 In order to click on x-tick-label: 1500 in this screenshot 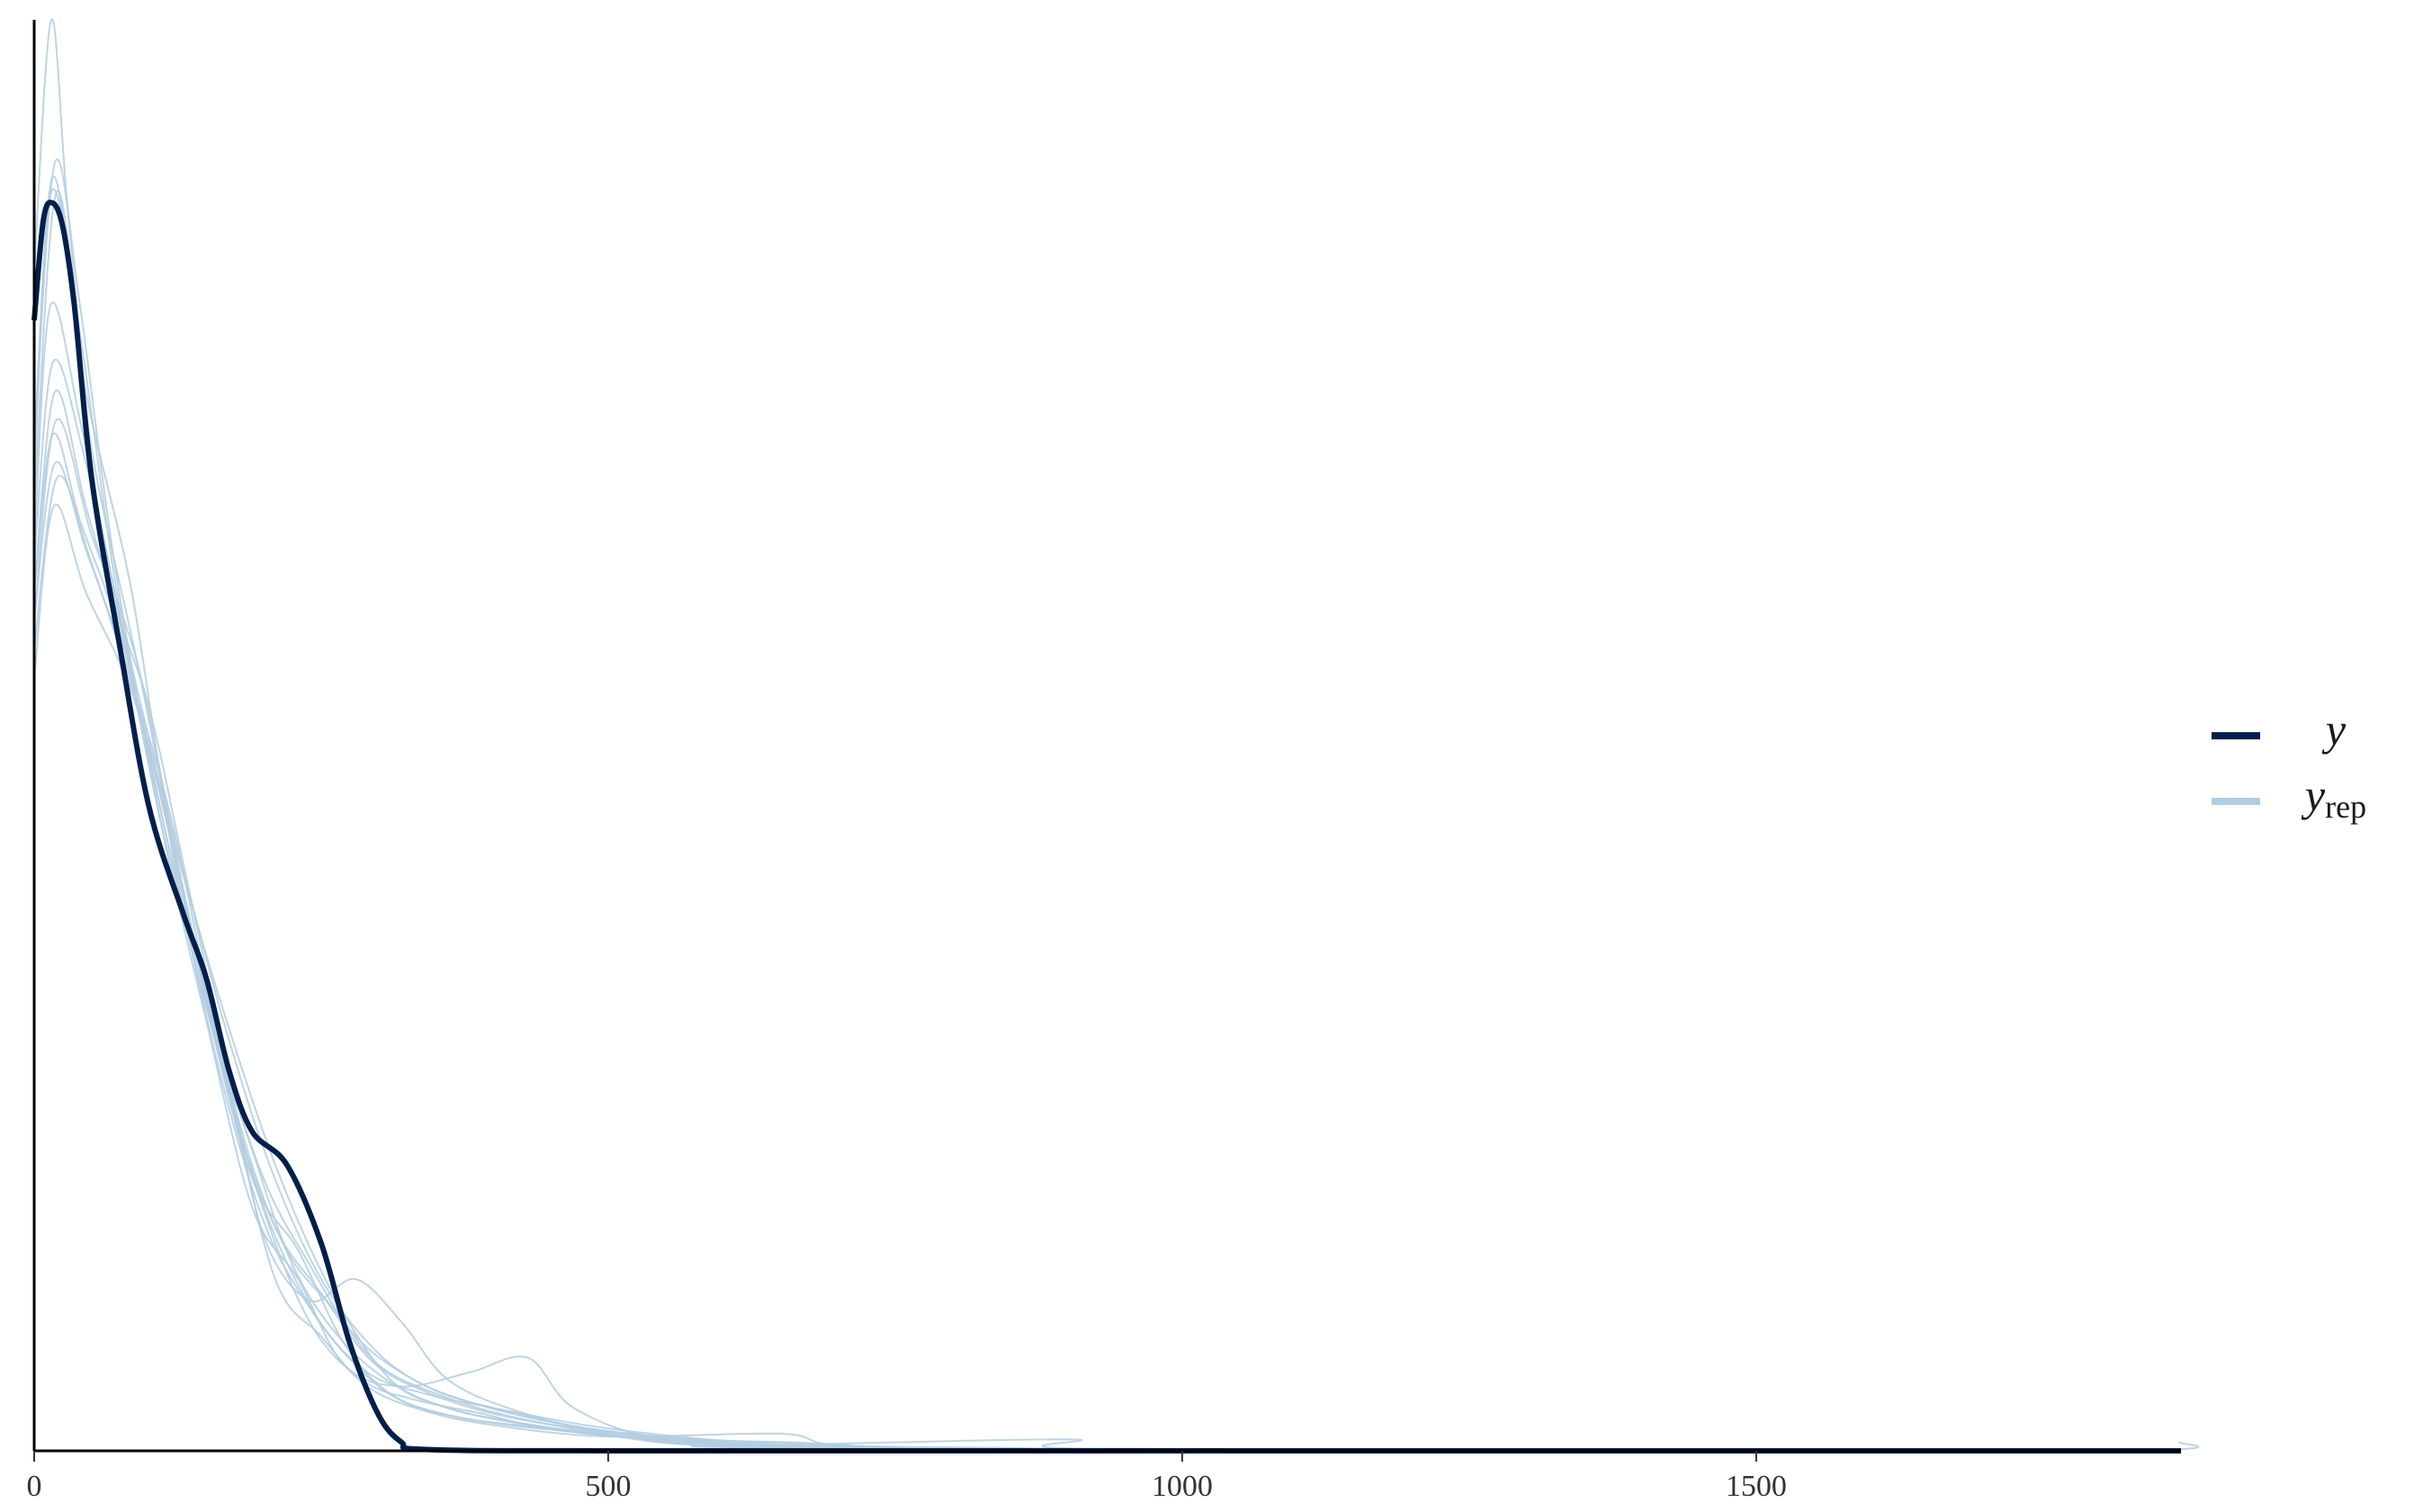, I will do `click(1756, 1486)`.